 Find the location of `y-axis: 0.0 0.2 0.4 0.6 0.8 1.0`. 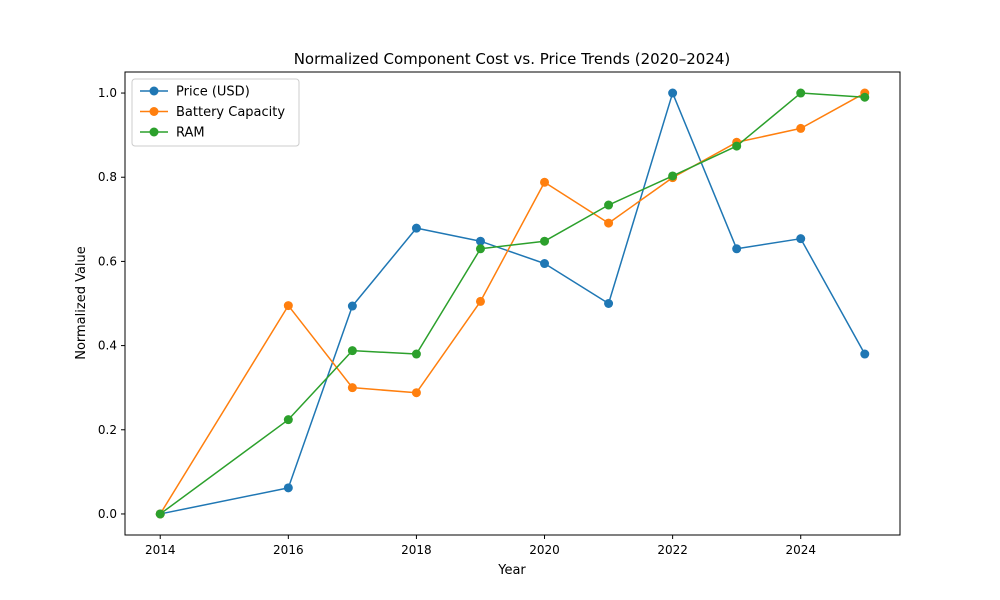

y-axis: 0.0 0.2 0.4 0.6 0.8 1.0 is located at coordinates (111, 303).